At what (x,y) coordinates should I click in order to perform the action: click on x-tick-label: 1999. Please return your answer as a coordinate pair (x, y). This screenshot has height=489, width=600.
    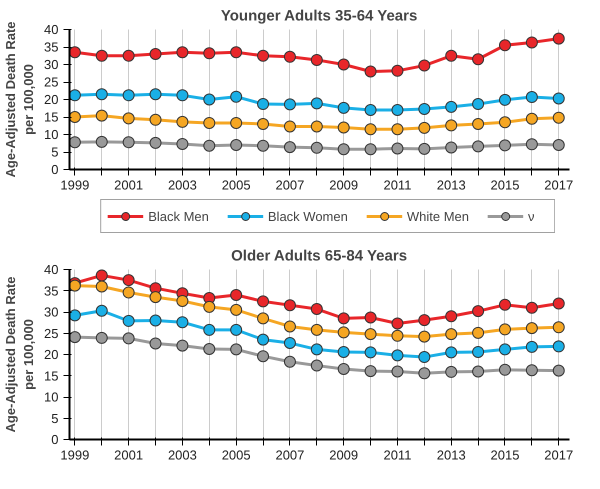
    Looking at the image, I should click on (75, 455).